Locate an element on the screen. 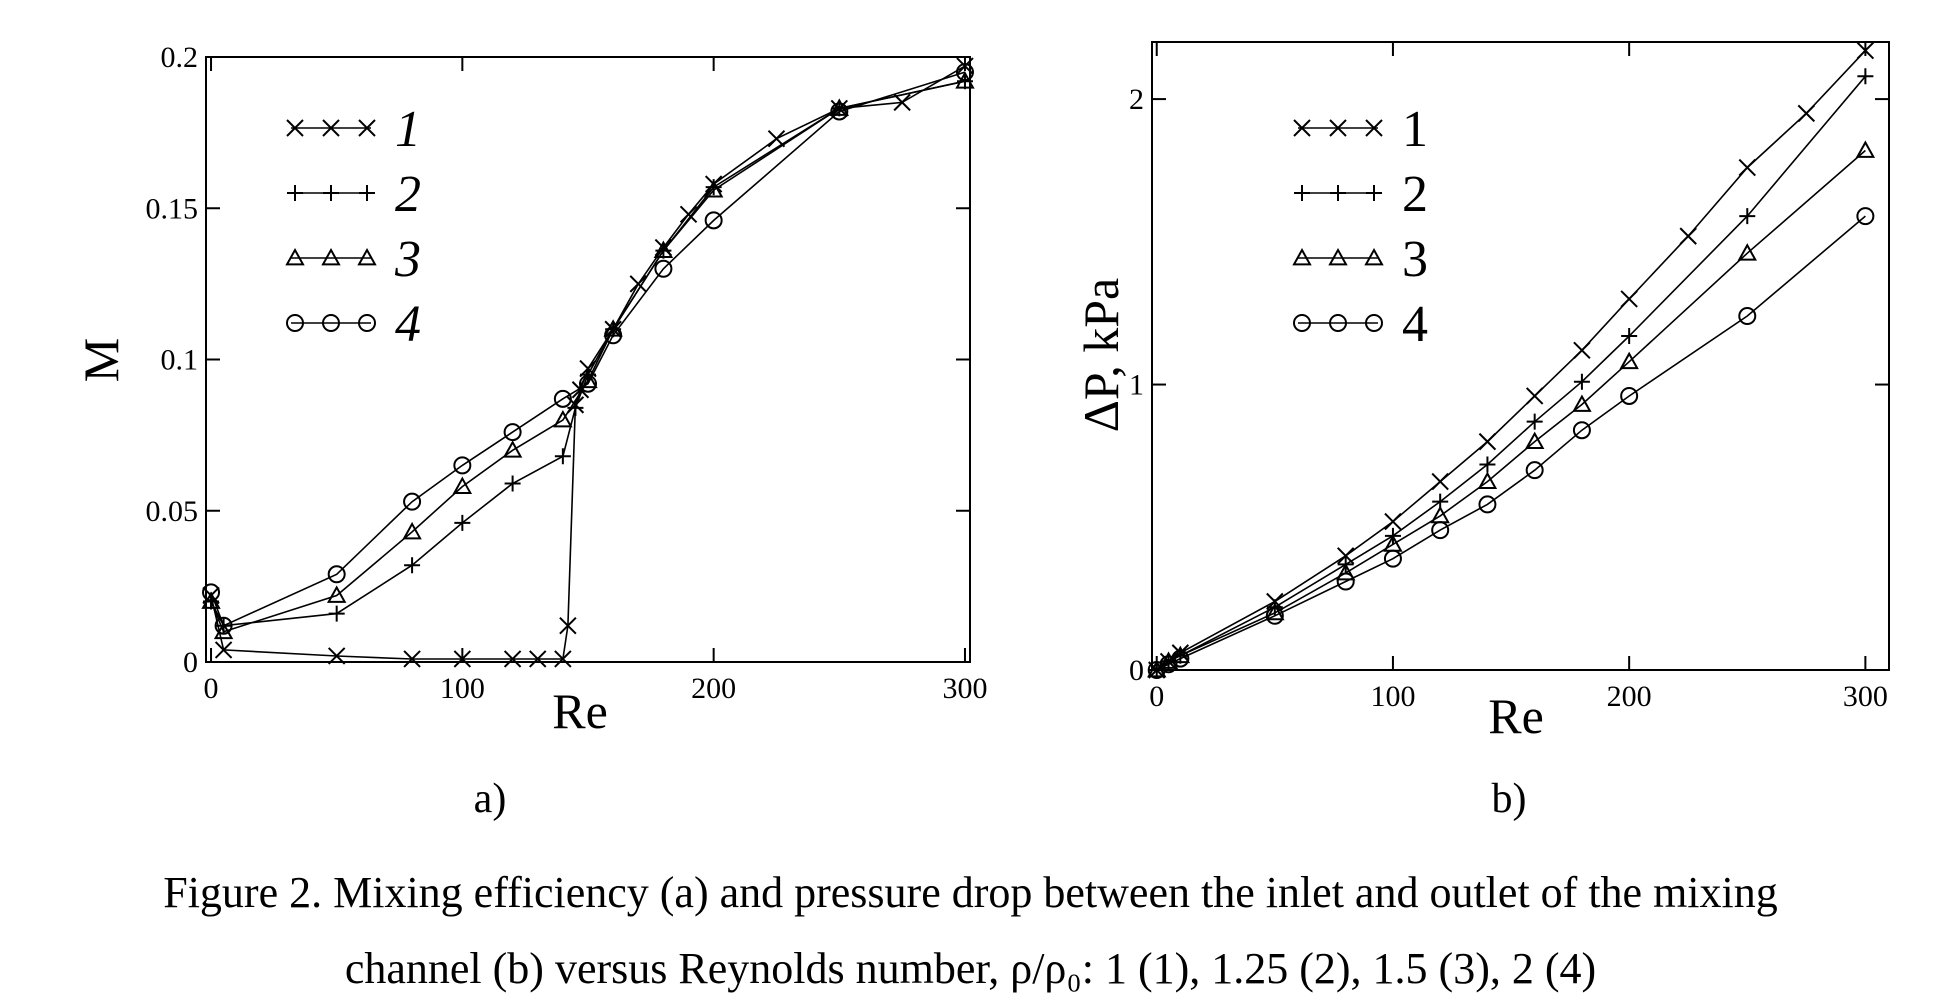 This screenshot has width=1941, height=1007. legend-entry-2: 2 is located at coordinates (354, 194).